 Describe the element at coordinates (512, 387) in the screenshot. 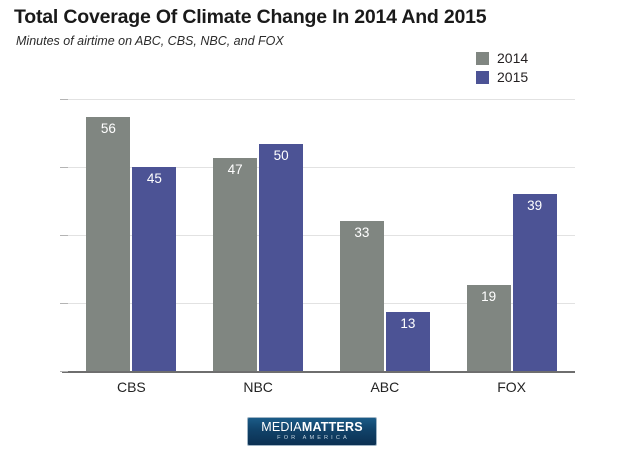

I see `x-axis-label-FOX: FOX` at that location.